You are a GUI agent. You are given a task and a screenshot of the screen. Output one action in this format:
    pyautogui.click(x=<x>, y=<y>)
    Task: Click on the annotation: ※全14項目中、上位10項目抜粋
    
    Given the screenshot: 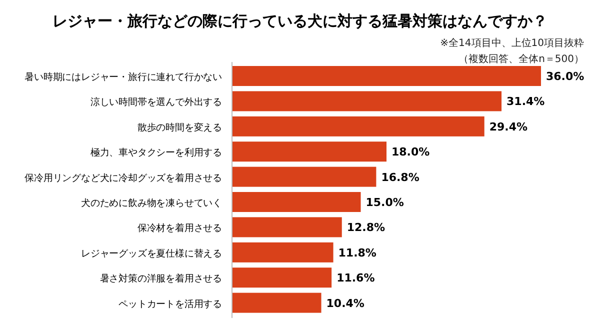 What is the action you would take?
    pyautogui.click(x=512, y=43)
    